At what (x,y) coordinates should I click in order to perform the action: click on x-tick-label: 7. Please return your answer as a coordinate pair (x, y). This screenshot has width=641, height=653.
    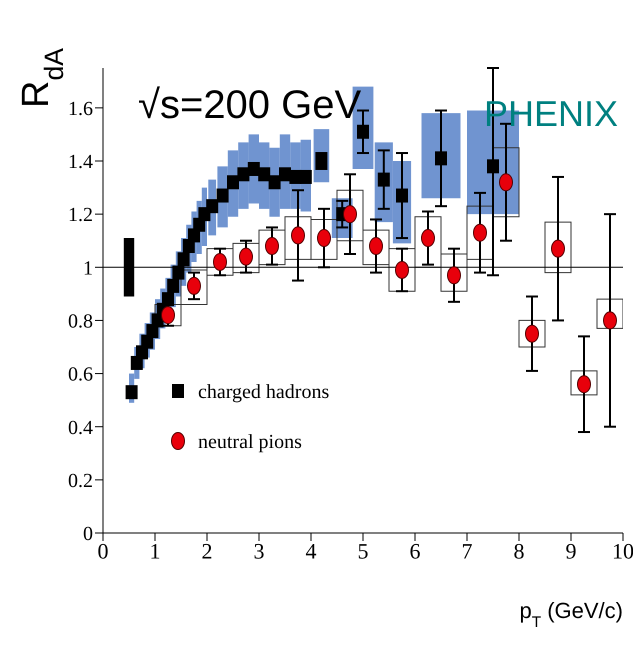
    Looking at the image, I should click on (467, 551).